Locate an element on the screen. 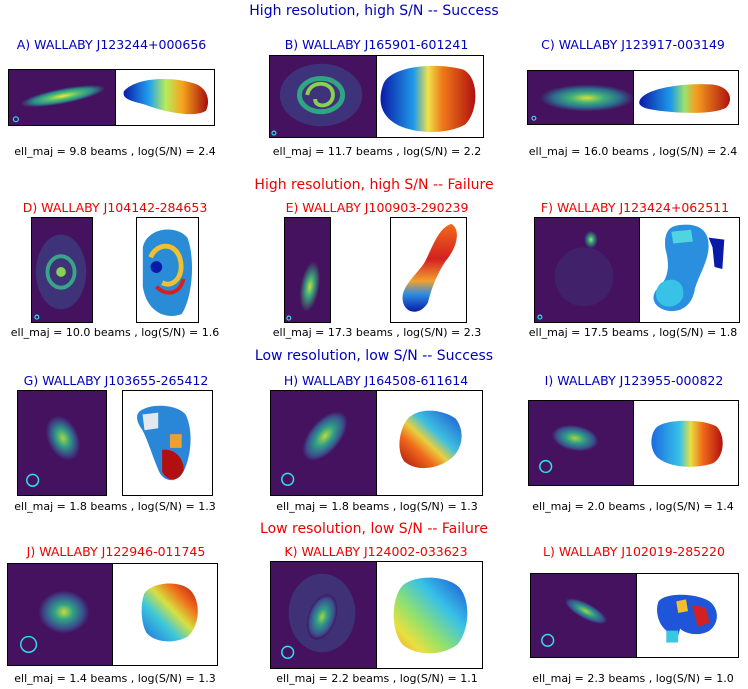 This screenshot has width=748, height=689. panel-title-g: G) WALLABY J103655-265412 is located at coordinates (116, 380).